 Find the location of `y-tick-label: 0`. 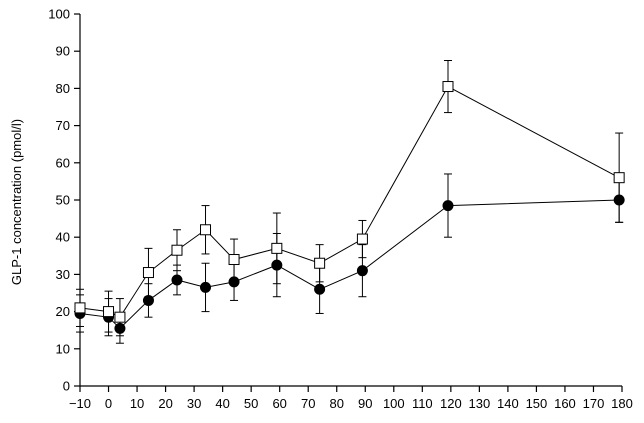

y-tick-label: 0 is located at coordinates (66, 386).